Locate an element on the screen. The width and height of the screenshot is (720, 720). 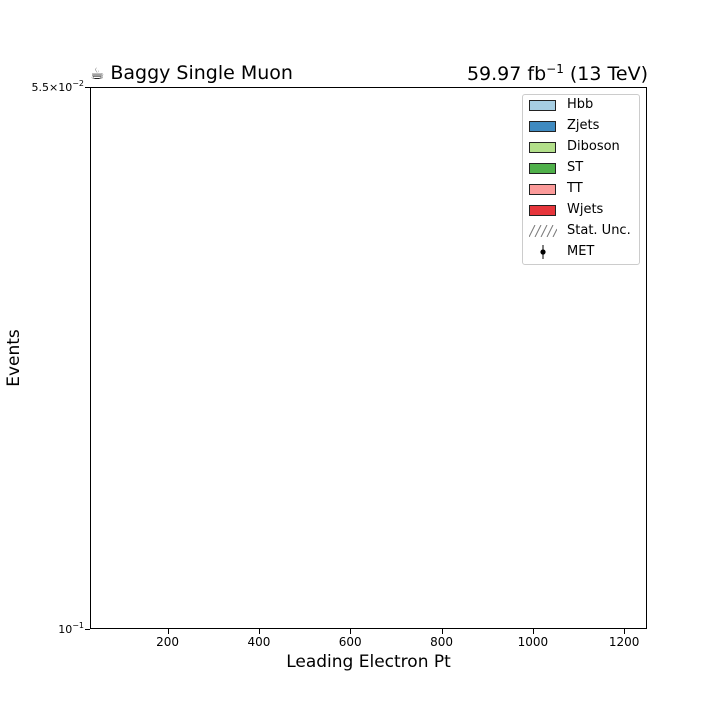
legend-label: ST is located at coordinates (575, 167).